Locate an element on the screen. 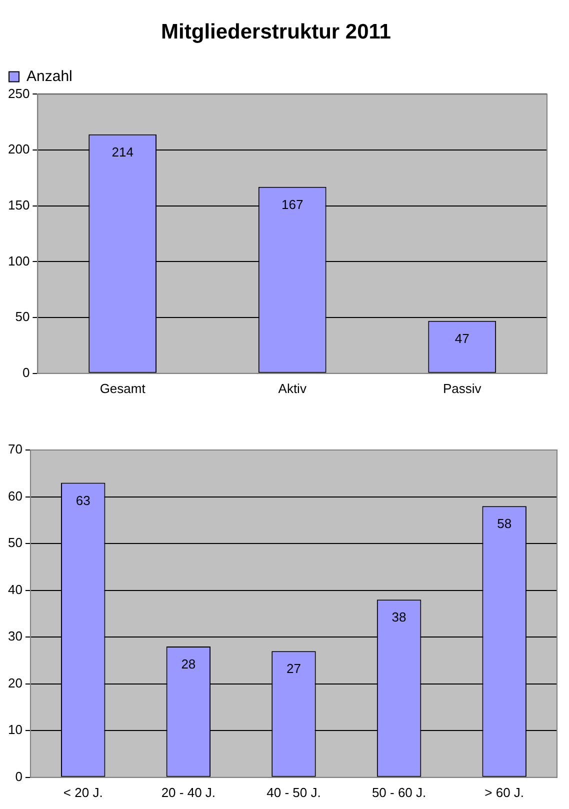 This screenshot has height=809, width=569. x-tick-label: Aktiv is located at coordinates (292, 388).